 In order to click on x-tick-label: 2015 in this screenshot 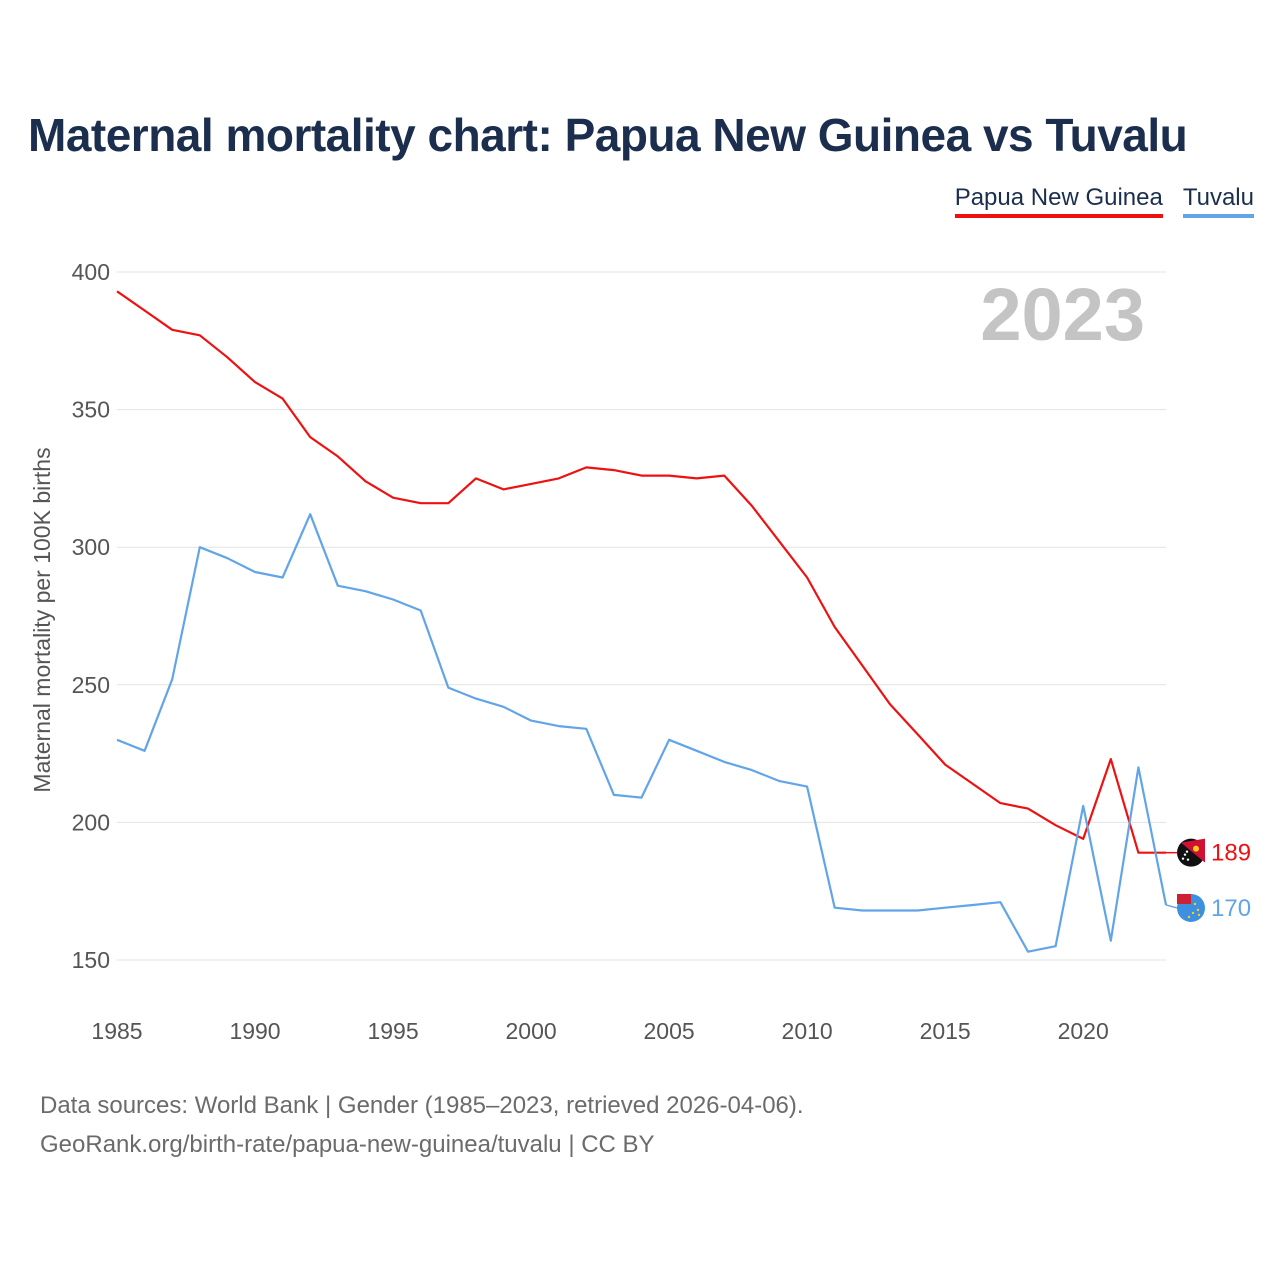, I will do `click(945, 1031)`.